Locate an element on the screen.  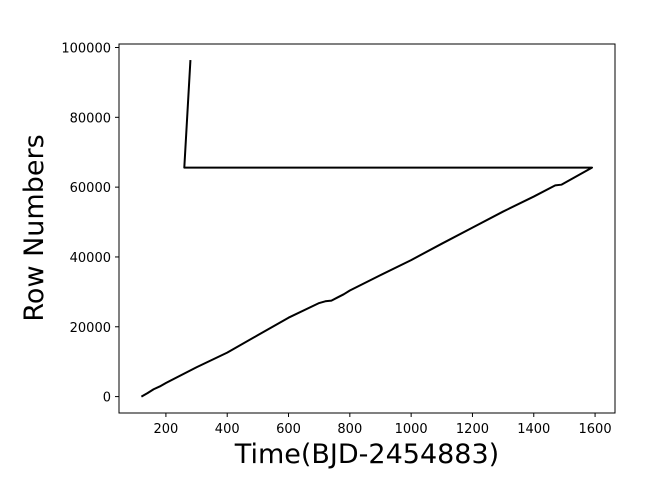
y-axis-label: Row Numbers is located at coordinates (34, 227).